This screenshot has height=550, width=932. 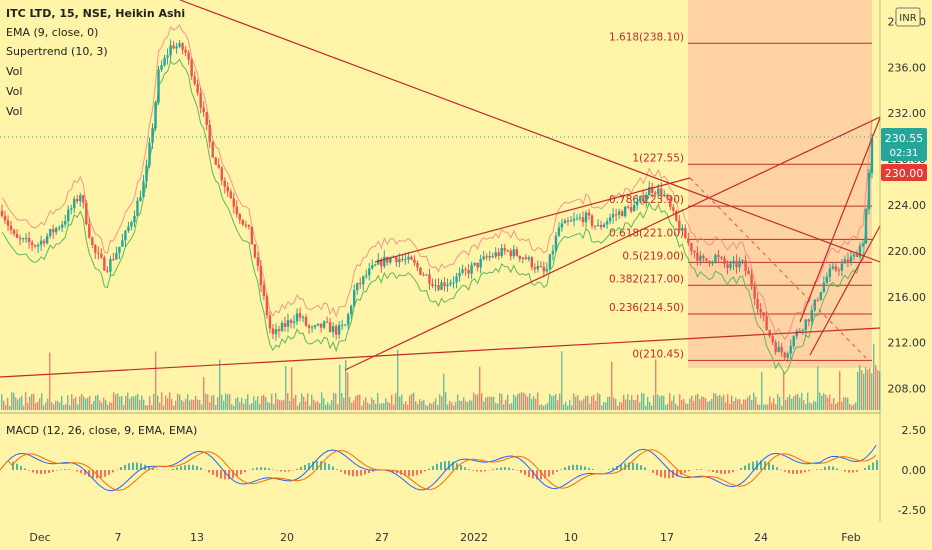 I want to click on time-label: 10, so click(x=571, y=537).